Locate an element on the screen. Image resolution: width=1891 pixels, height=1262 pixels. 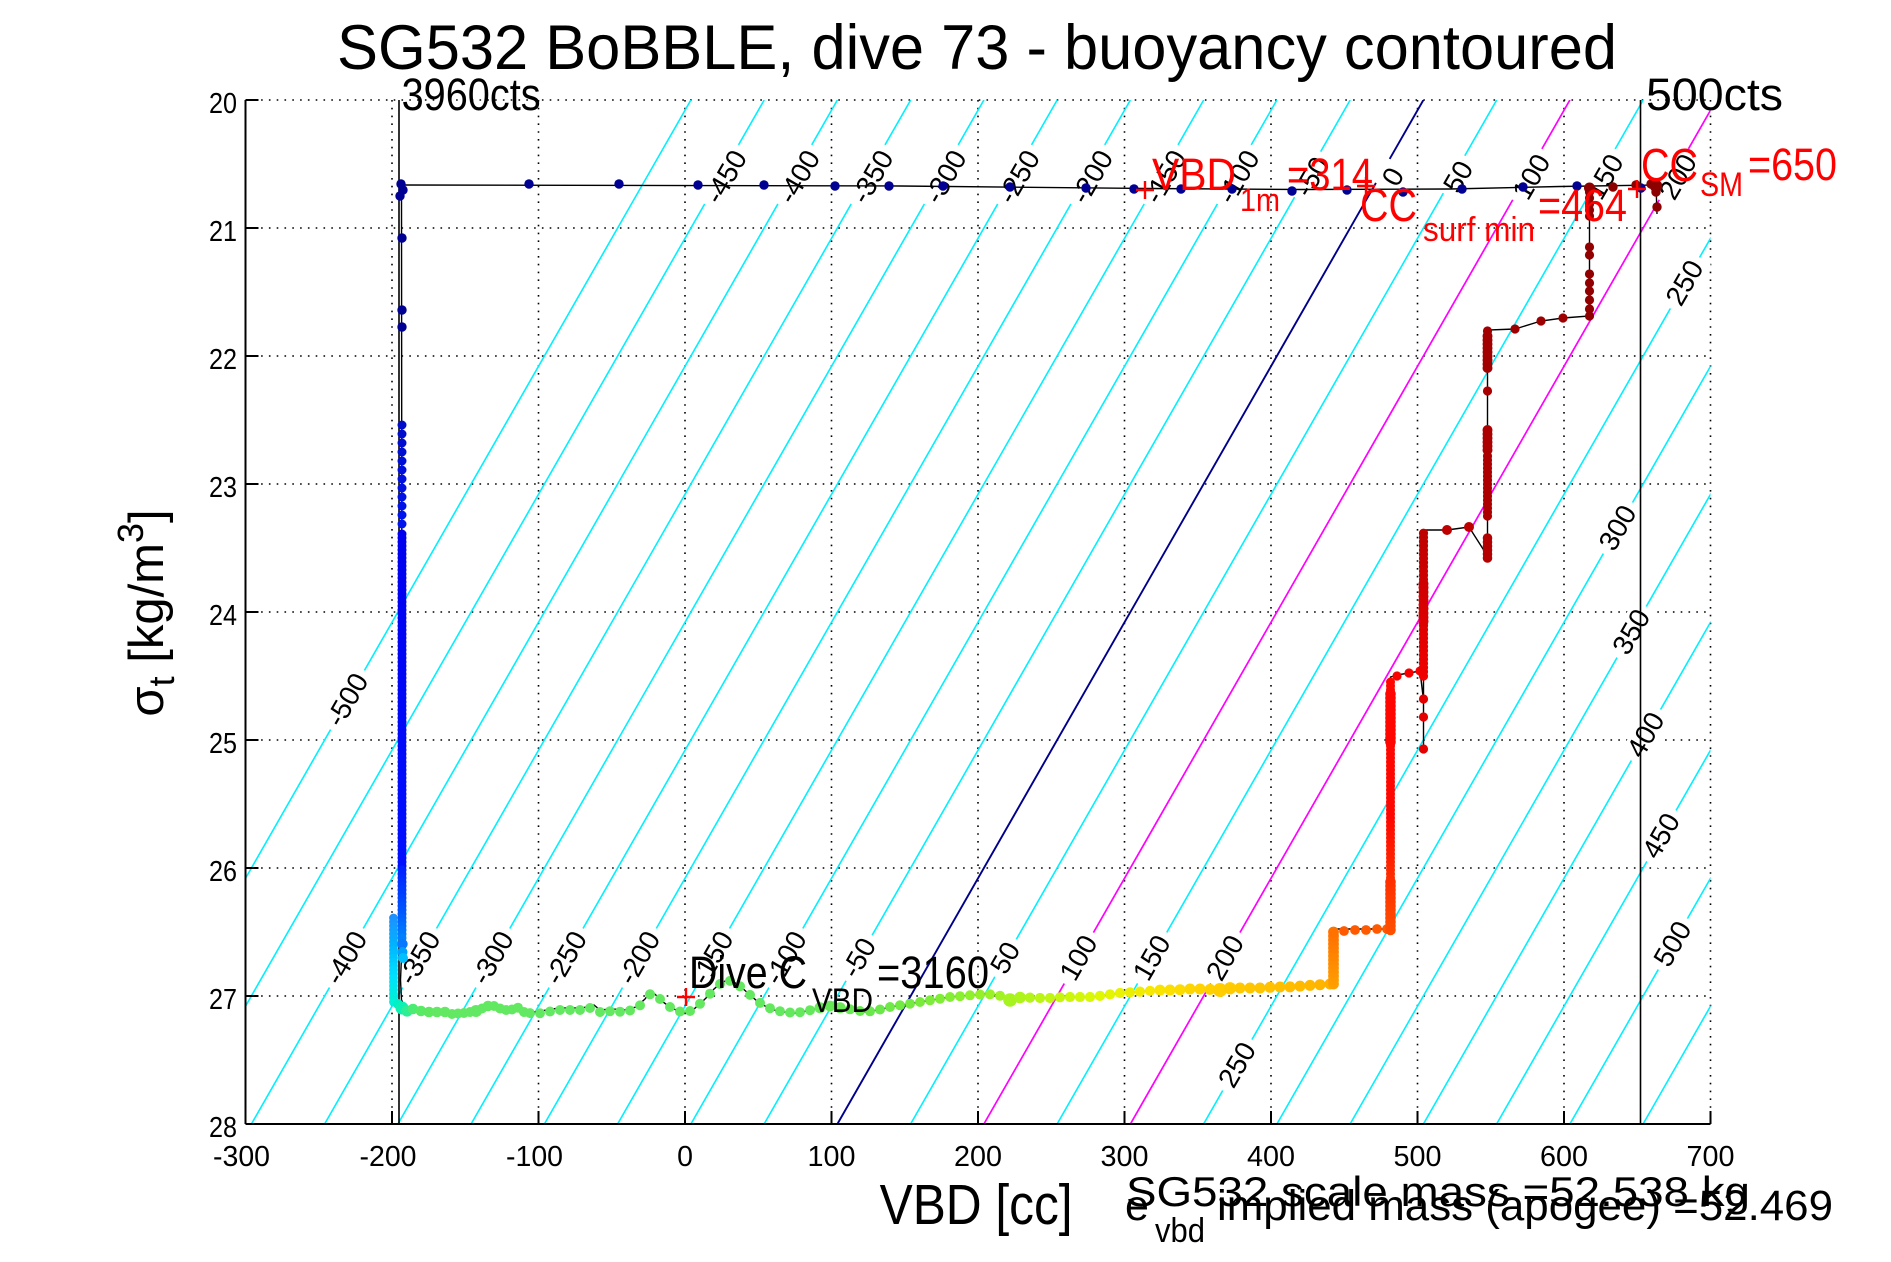
svg-text: 500 is located at coordinates (1418, 1157).